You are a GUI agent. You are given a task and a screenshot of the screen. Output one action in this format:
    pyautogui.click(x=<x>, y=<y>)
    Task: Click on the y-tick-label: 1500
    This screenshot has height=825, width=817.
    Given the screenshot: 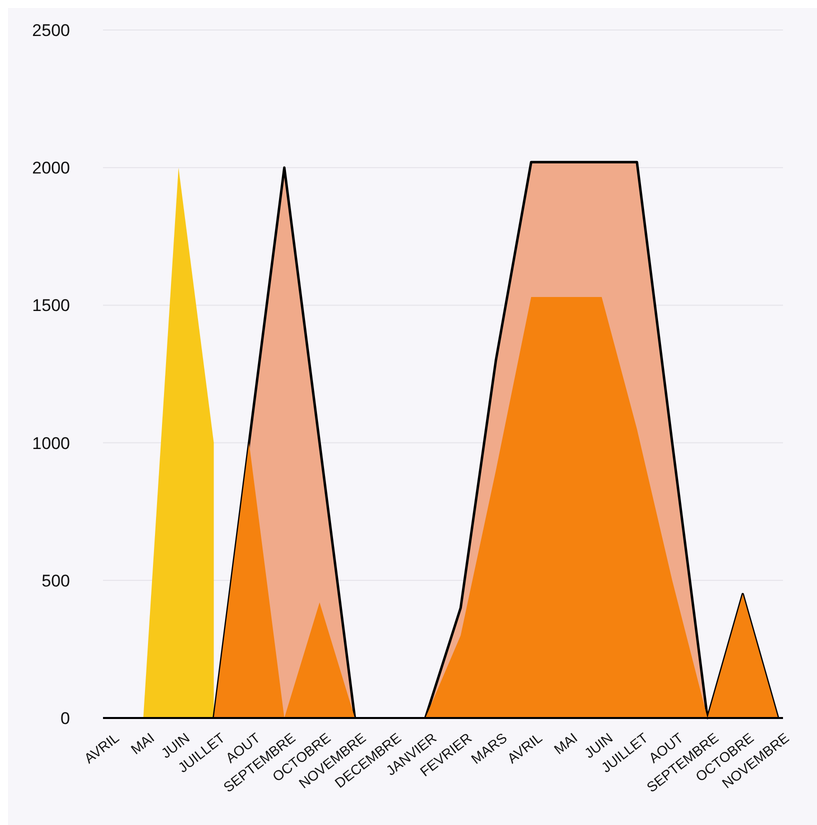 What is the action you would take?
    pyautogui.click(x=51, y=306)
    